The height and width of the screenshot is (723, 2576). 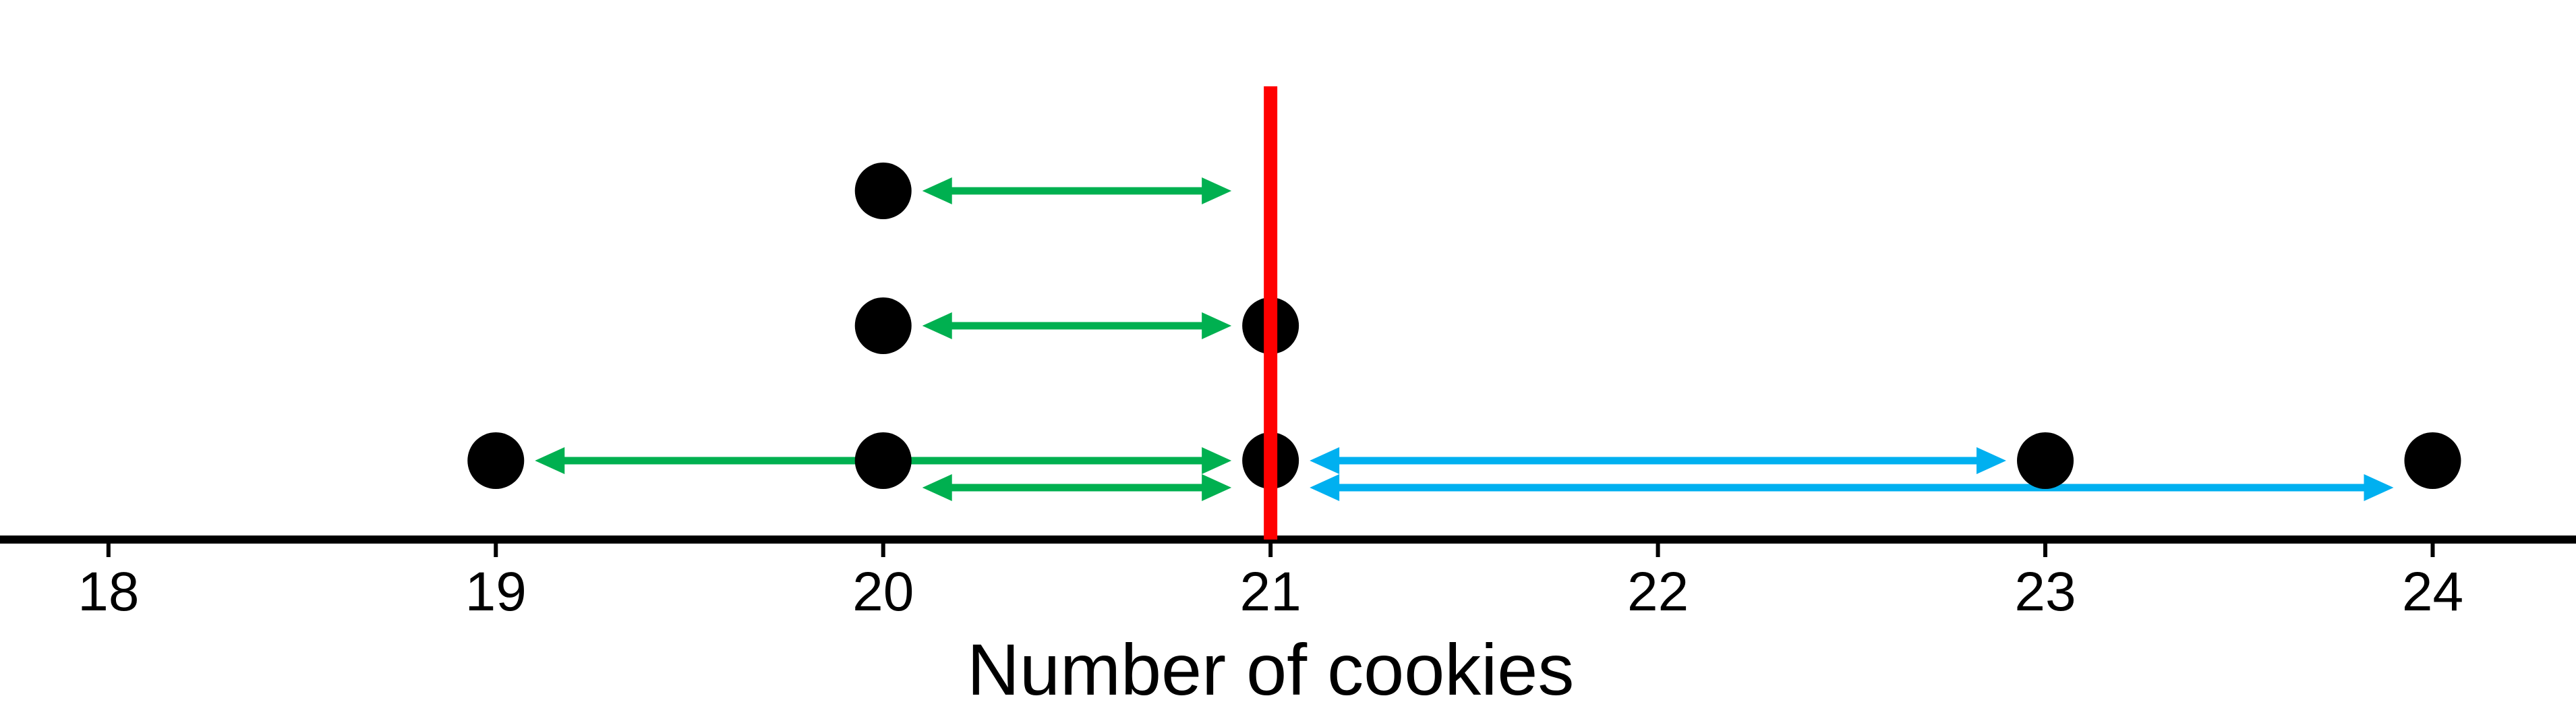 I want to click on x-tick-label: 22, so click(x=1658, y=592).